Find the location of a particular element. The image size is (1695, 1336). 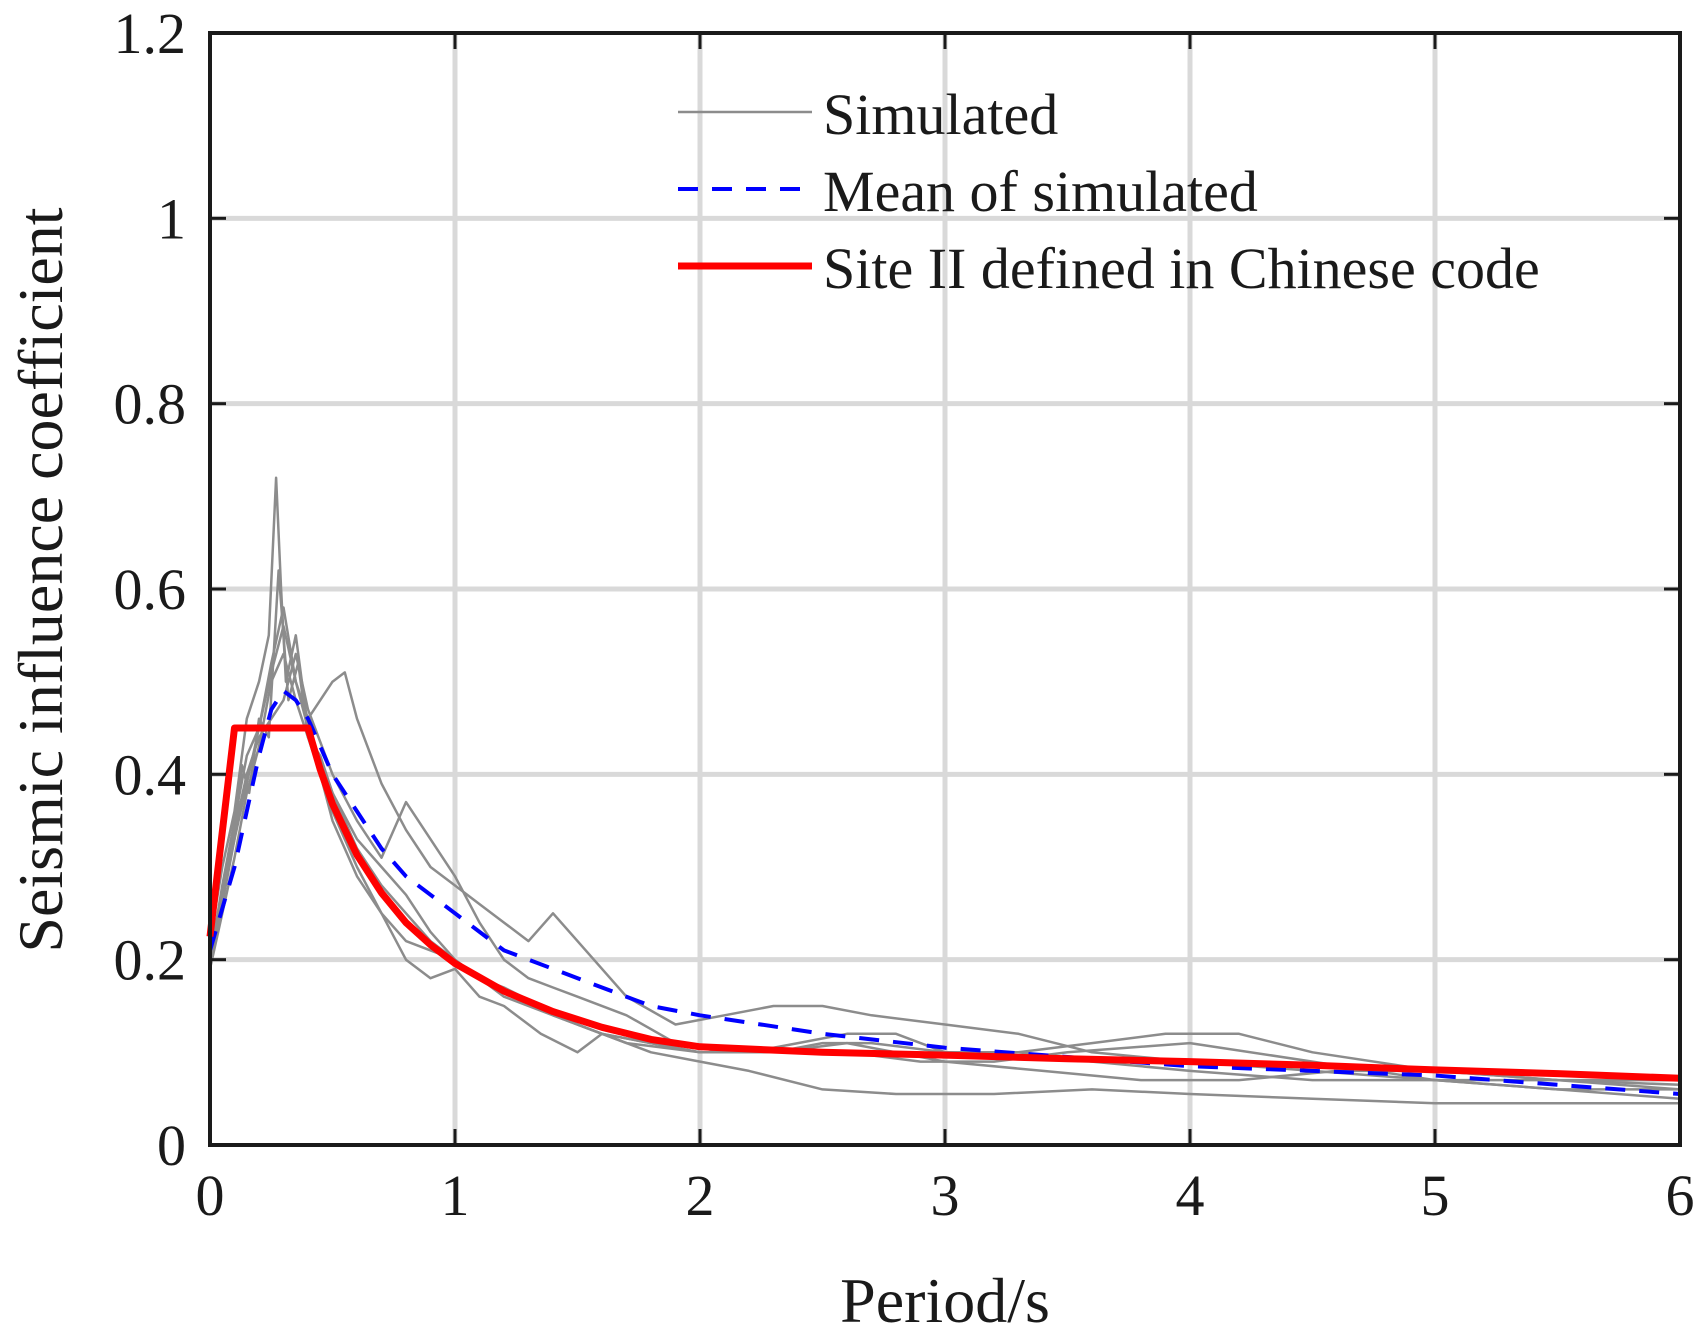

legend-label-code: Site II defined in Chinese code is located at coordinates (1181, 268).